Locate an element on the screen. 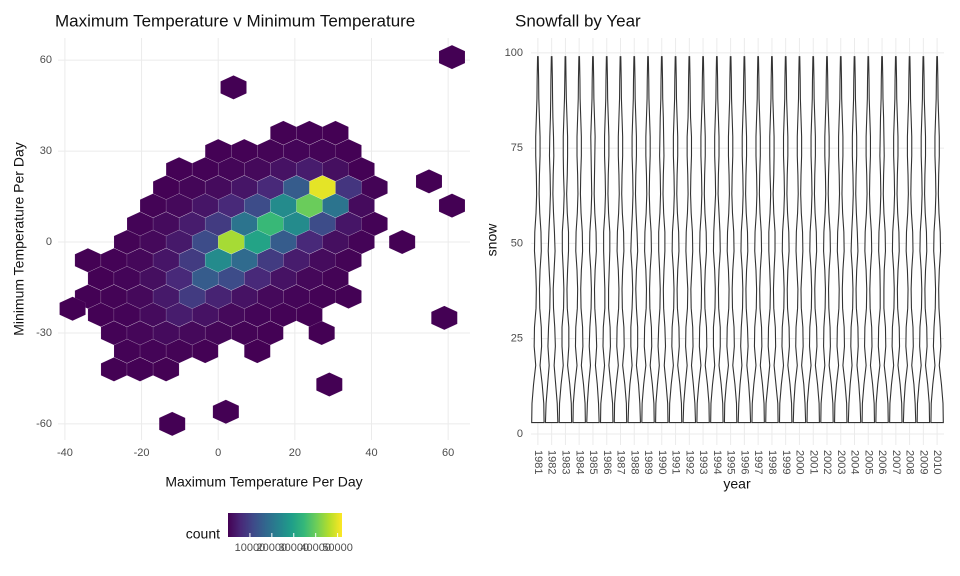  y-tick-label: 25 is located at coordinates (517, 339).